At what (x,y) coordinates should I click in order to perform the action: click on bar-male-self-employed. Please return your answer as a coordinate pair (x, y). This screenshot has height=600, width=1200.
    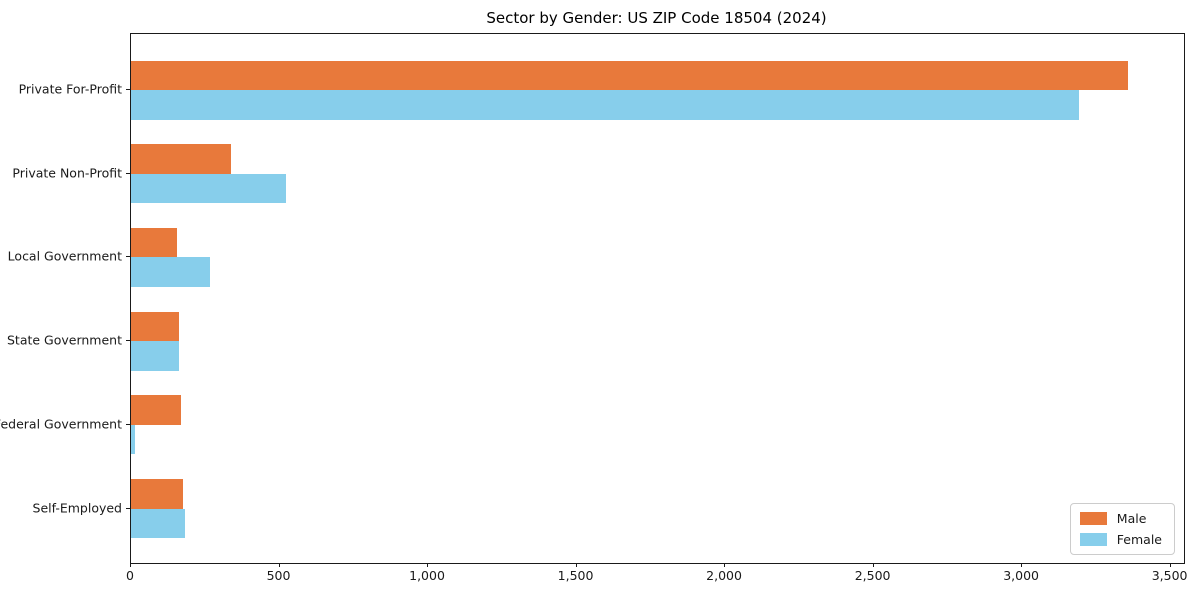
    Looking at the image, I should click on (157, 494).